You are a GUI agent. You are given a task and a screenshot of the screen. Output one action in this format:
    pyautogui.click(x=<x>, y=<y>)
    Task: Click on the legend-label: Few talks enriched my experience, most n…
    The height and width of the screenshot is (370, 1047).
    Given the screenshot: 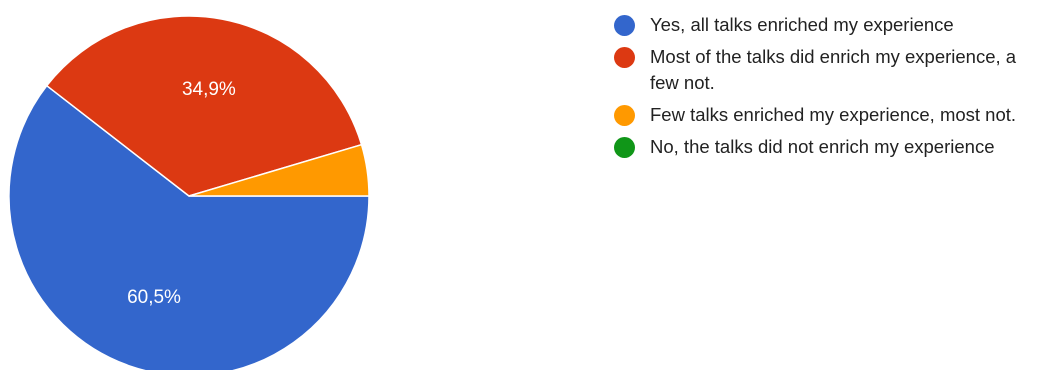 What is the action you would take?
    pyautogui.click(x=833, y=114)
    